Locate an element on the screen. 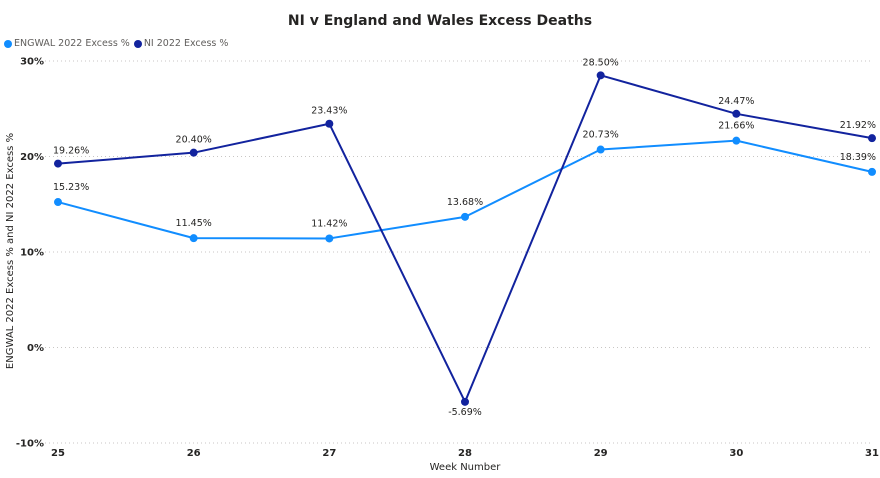 The height and width of the screenshot is (478, 880). x-tick-label: 27 is located at coordinates (329, 453).